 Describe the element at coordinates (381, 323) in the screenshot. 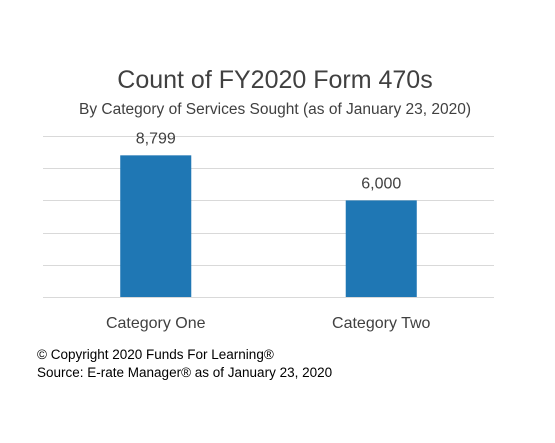

I see `category-label: Category Two` at that location.